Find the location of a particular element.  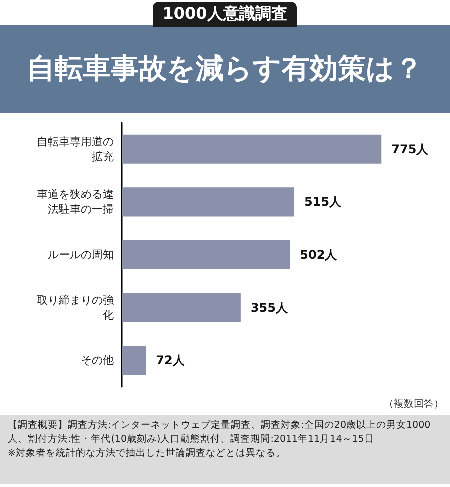

y-tick-label: 自転車専用道の拡充 is located at coordinates (75, 149).